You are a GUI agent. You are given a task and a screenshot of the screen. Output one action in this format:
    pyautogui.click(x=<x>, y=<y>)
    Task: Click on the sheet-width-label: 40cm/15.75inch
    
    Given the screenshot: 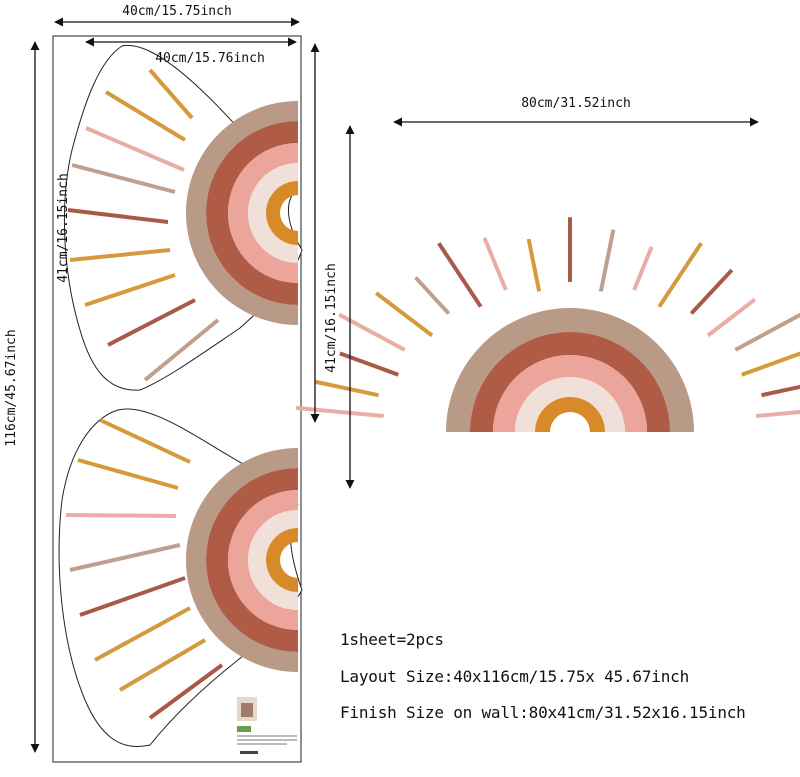 What is the action you would take?
    pyautogui.click(x=177, y=11)
    